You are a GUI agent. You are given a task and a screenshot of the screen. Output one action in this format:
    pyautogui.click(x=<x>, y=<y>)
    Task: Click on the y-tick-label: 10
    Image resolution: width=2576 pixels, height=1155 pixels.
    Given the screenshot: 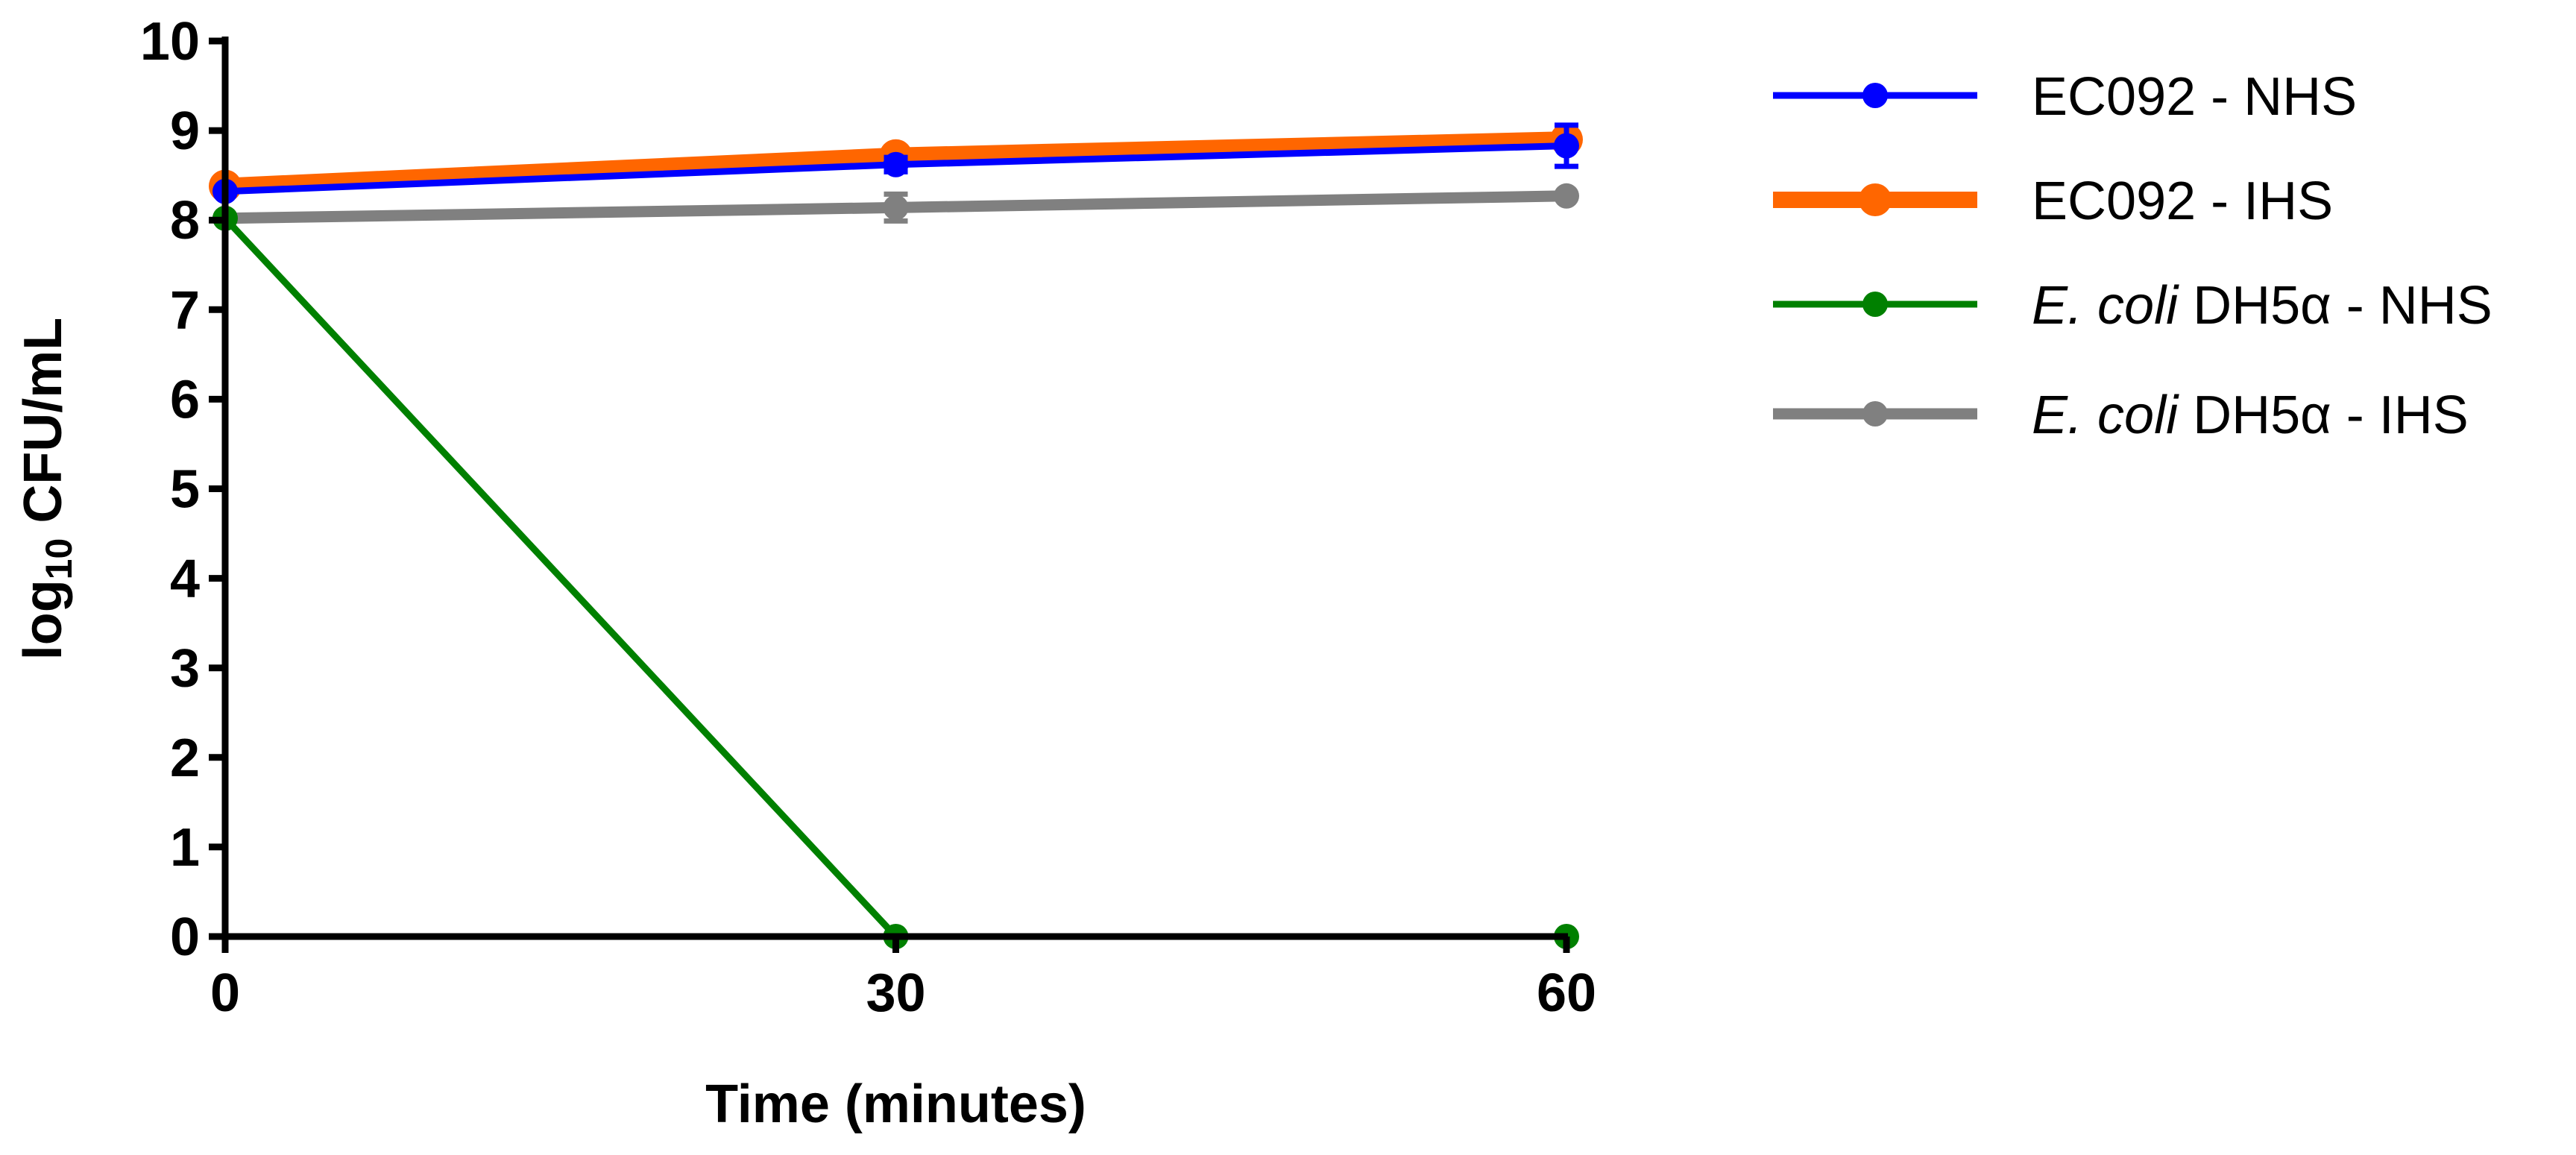 What is the action you would take?
    pyautogui.click(x=170, y=42)
    